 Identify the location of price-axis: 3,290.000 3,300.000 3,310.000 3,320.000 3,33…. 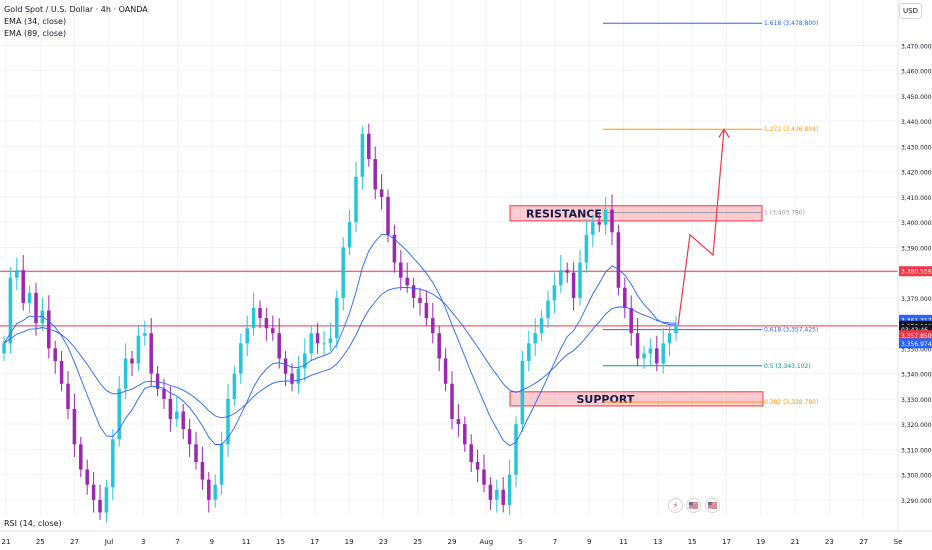
(914, 265).